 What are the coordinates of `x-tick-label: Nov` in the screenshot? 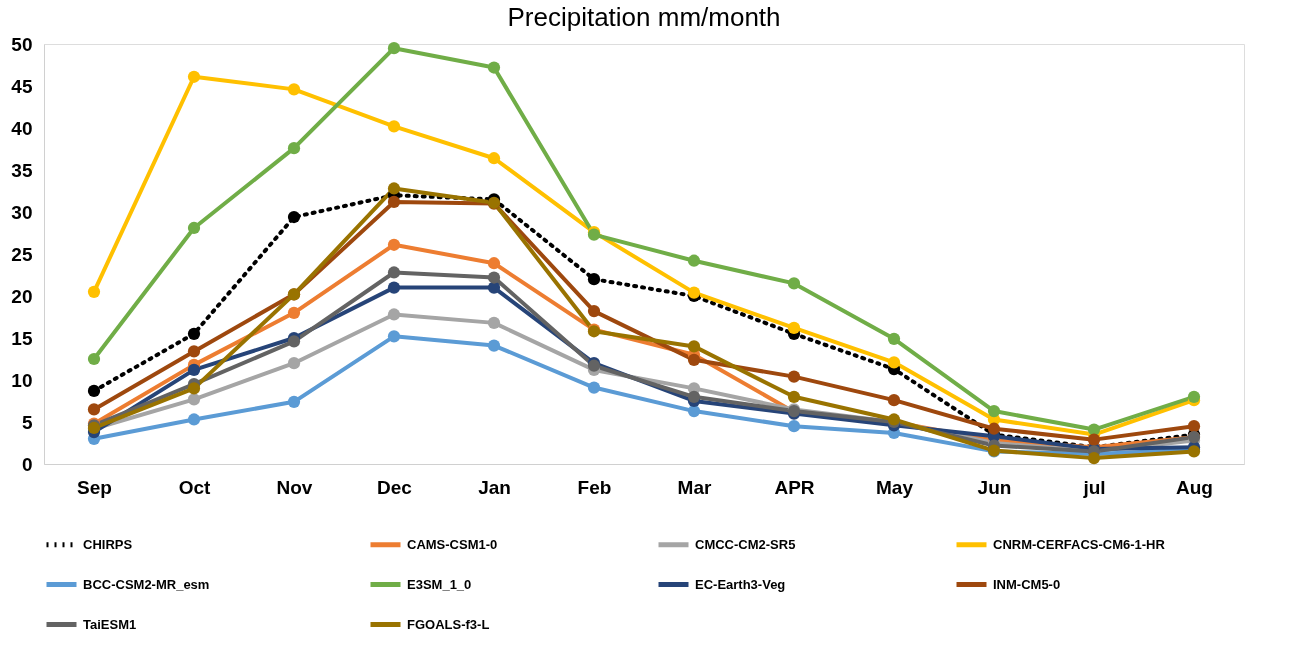 It's located at (294, 487).